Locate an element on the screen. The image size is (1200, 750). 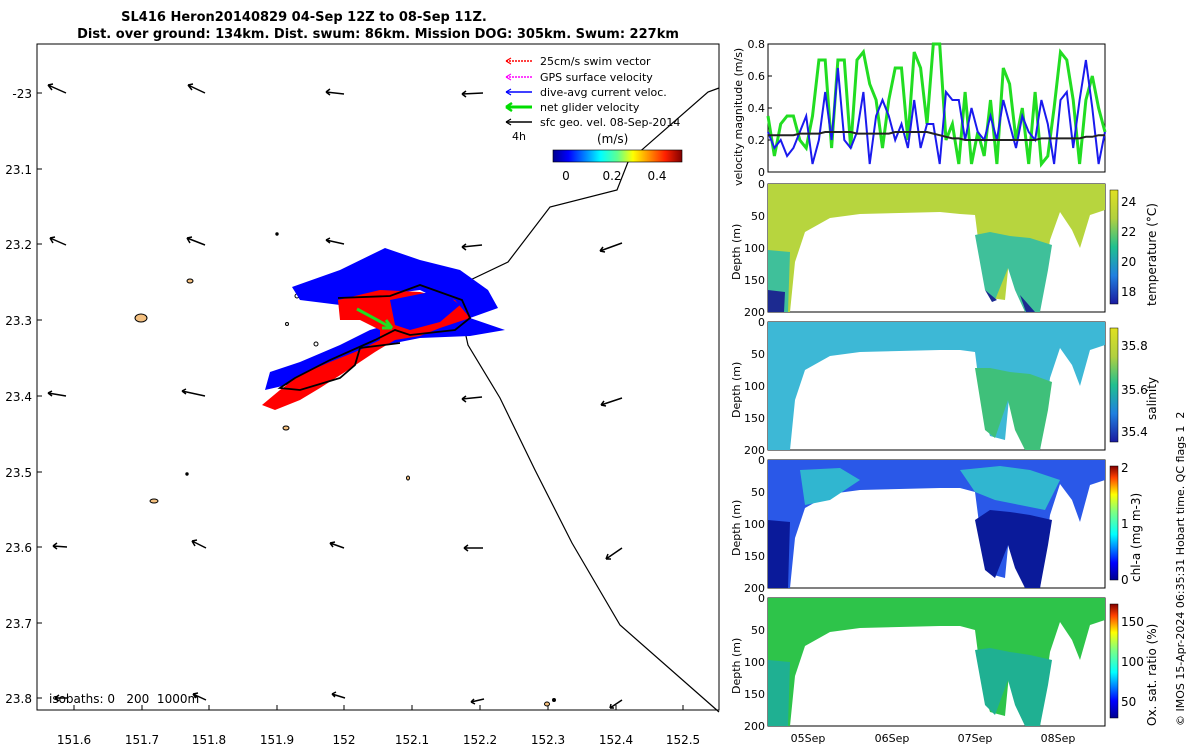
temperature-cbar-tick: 18 is located at coordinates (1128, 292).